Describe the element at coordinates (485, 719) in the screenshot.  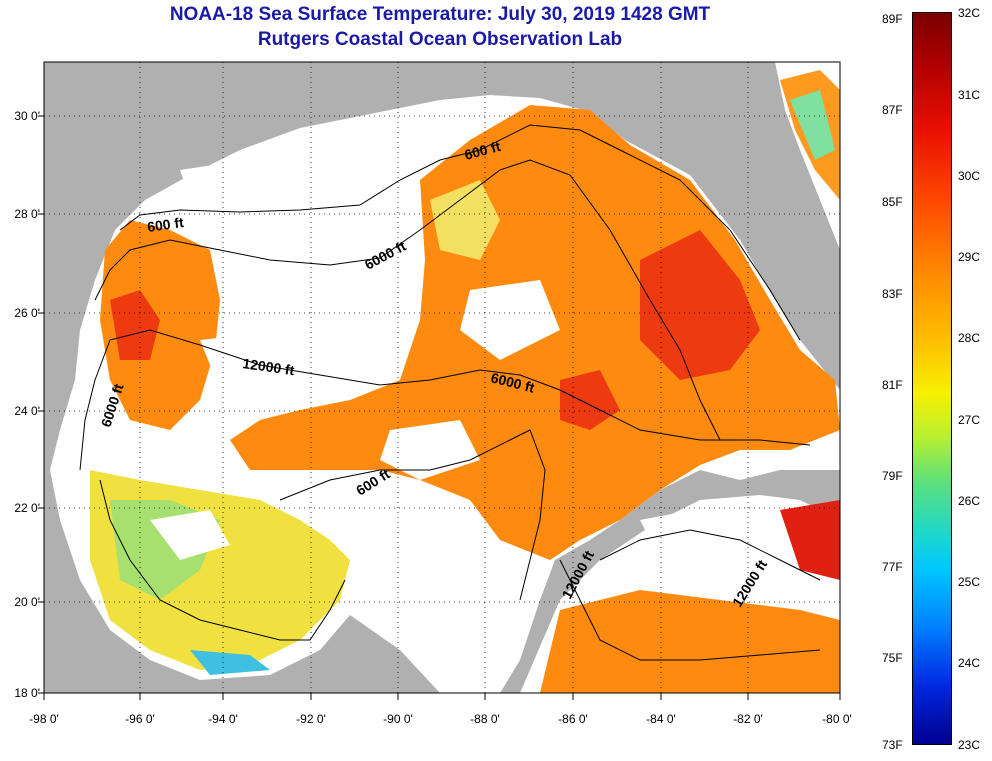
I see `lon-label: -88 0'` at that location.